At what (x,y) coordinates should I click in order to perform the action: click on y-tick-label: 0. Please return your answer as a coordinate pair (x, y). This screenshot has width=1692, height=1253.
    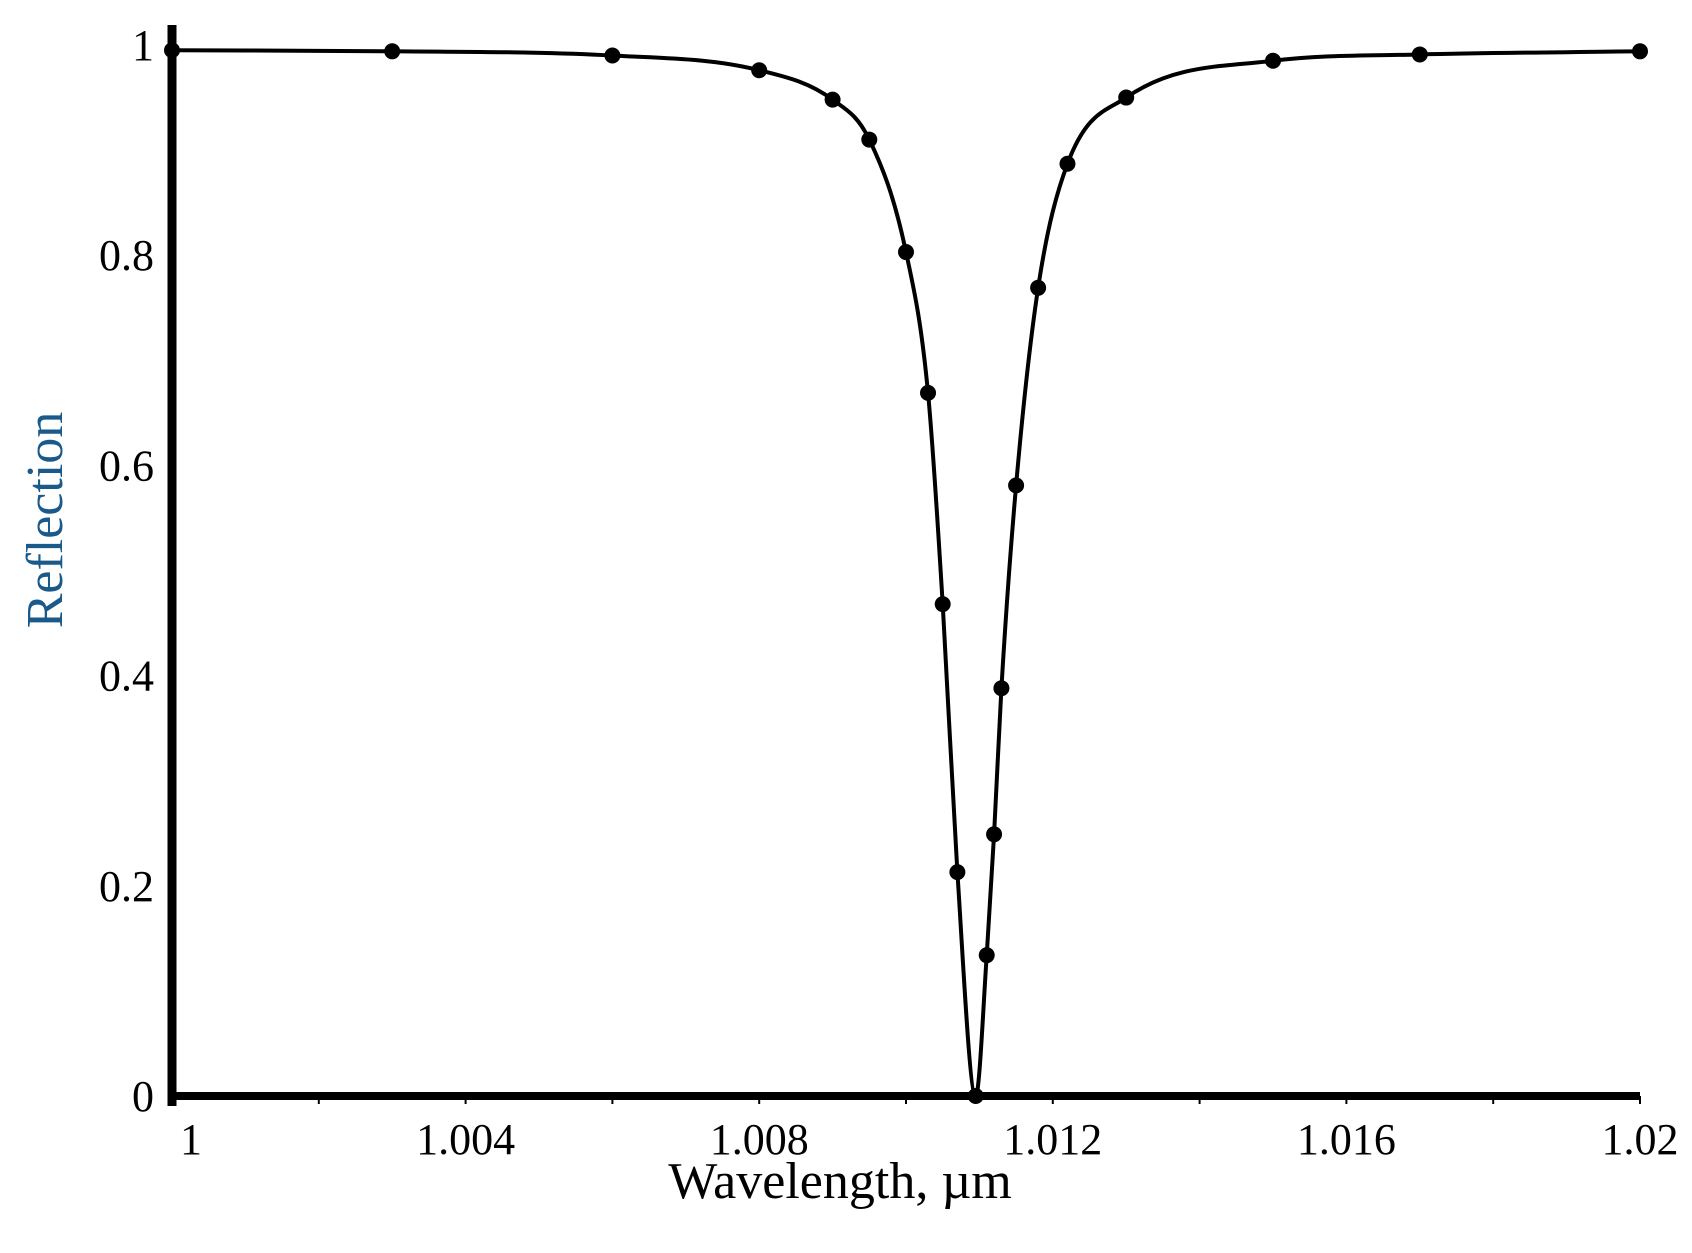
    Looking at the image, I should click on (143, 1096).